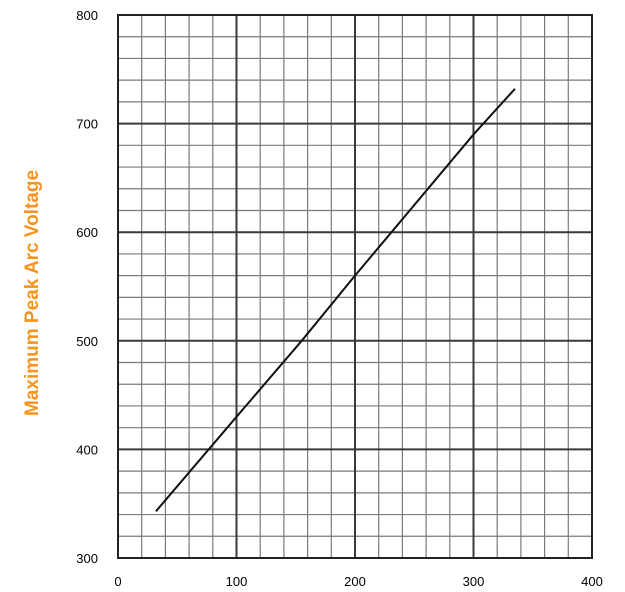  Describe the element at coordinates (87, 124) in the screenshot. I see `y-tick-label: 700` at that location.